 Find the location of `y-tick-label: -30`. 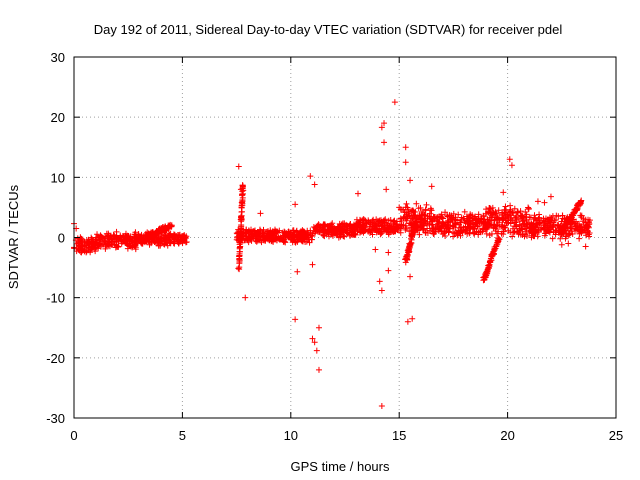

y-tick-label: -30 is located at coordinates (55, 418).